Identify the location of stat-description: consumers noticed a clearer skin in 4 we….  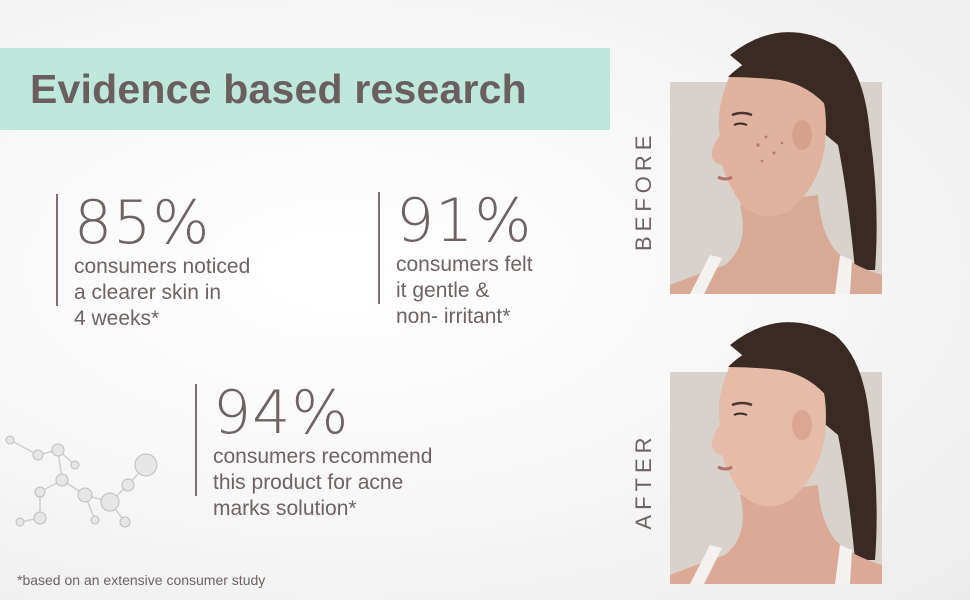
(162, 293).